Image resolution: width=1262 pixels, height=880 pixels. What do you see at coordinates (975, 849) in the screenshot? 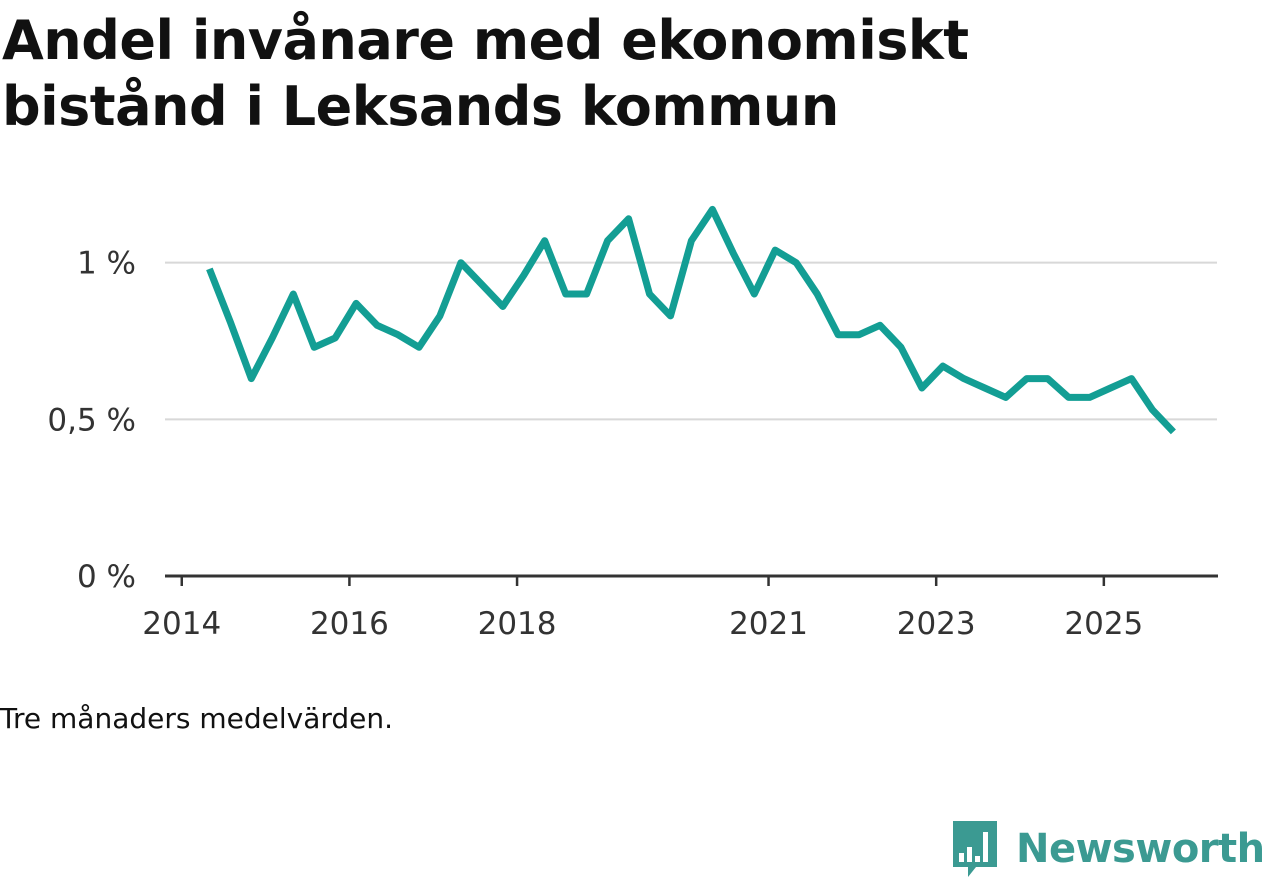
I see `bar-chart-speech-bubble-icon` at bounding box center [975, 849].